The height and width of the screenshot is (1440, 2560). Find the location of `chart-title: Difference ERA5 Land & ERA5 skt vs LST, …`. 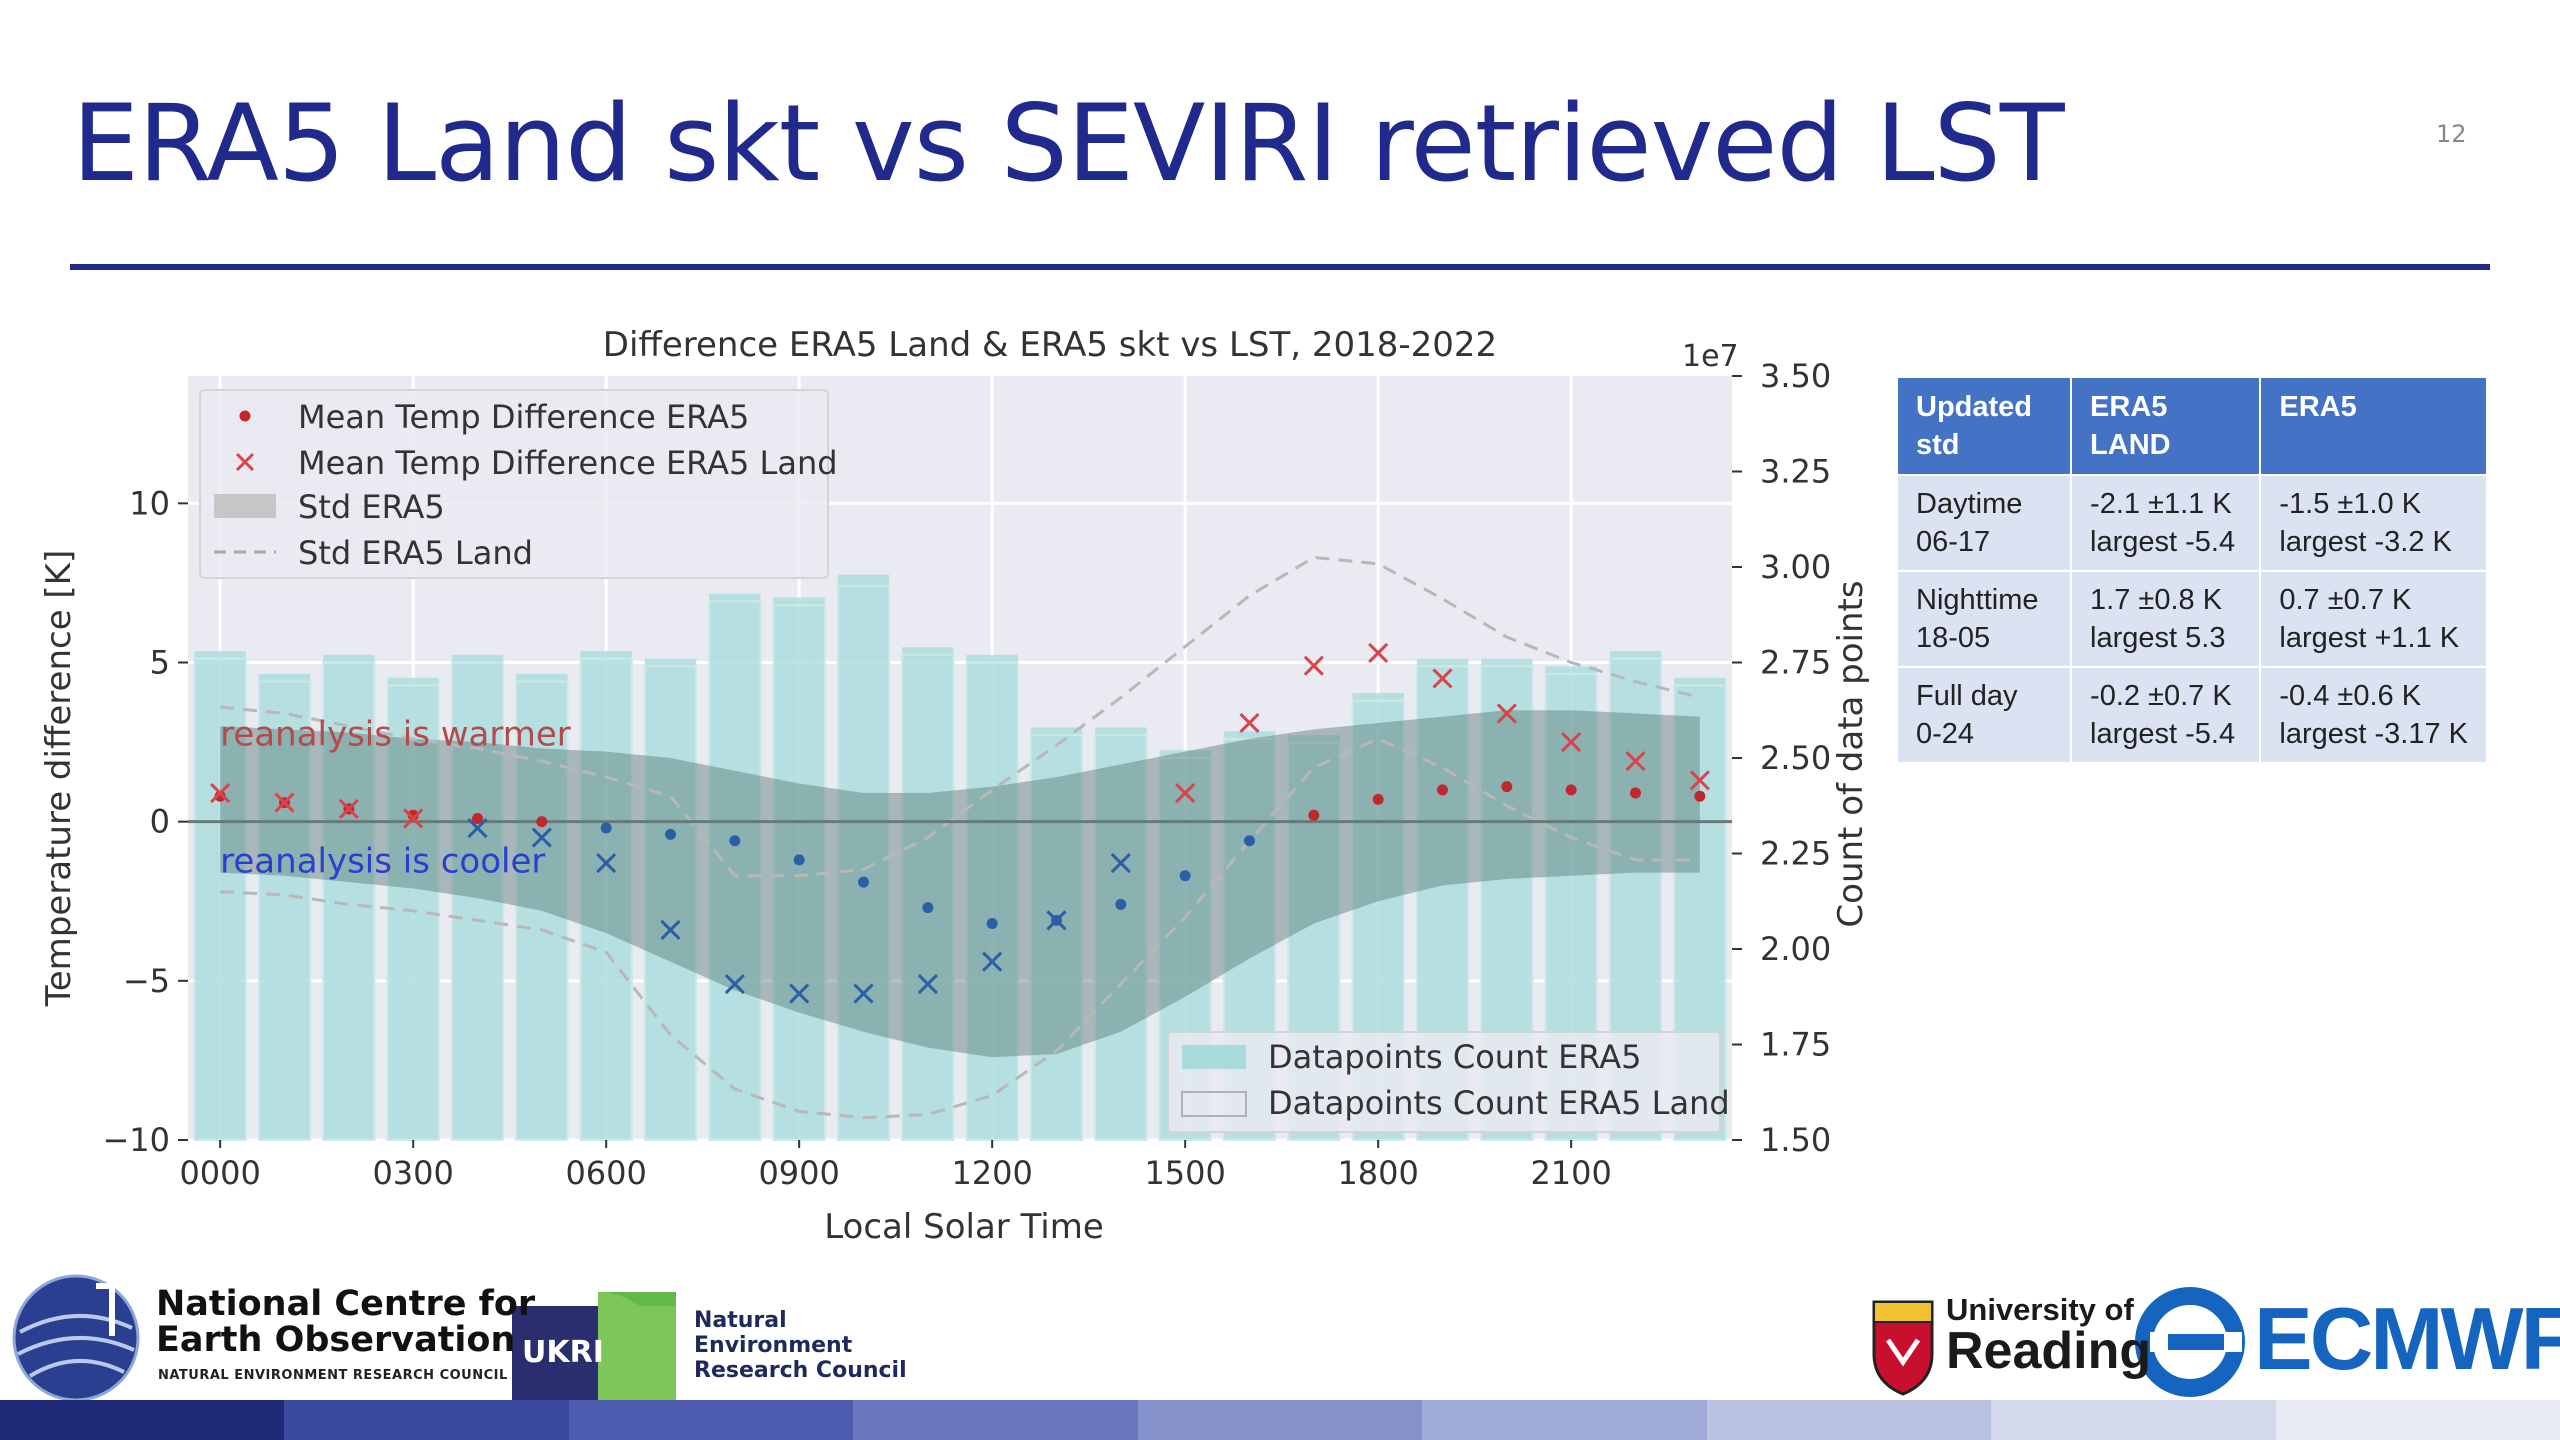

chart-title: Difference ERA5 Land & ERA5 skt vs LST, … is located at coordinates (1050, 345).